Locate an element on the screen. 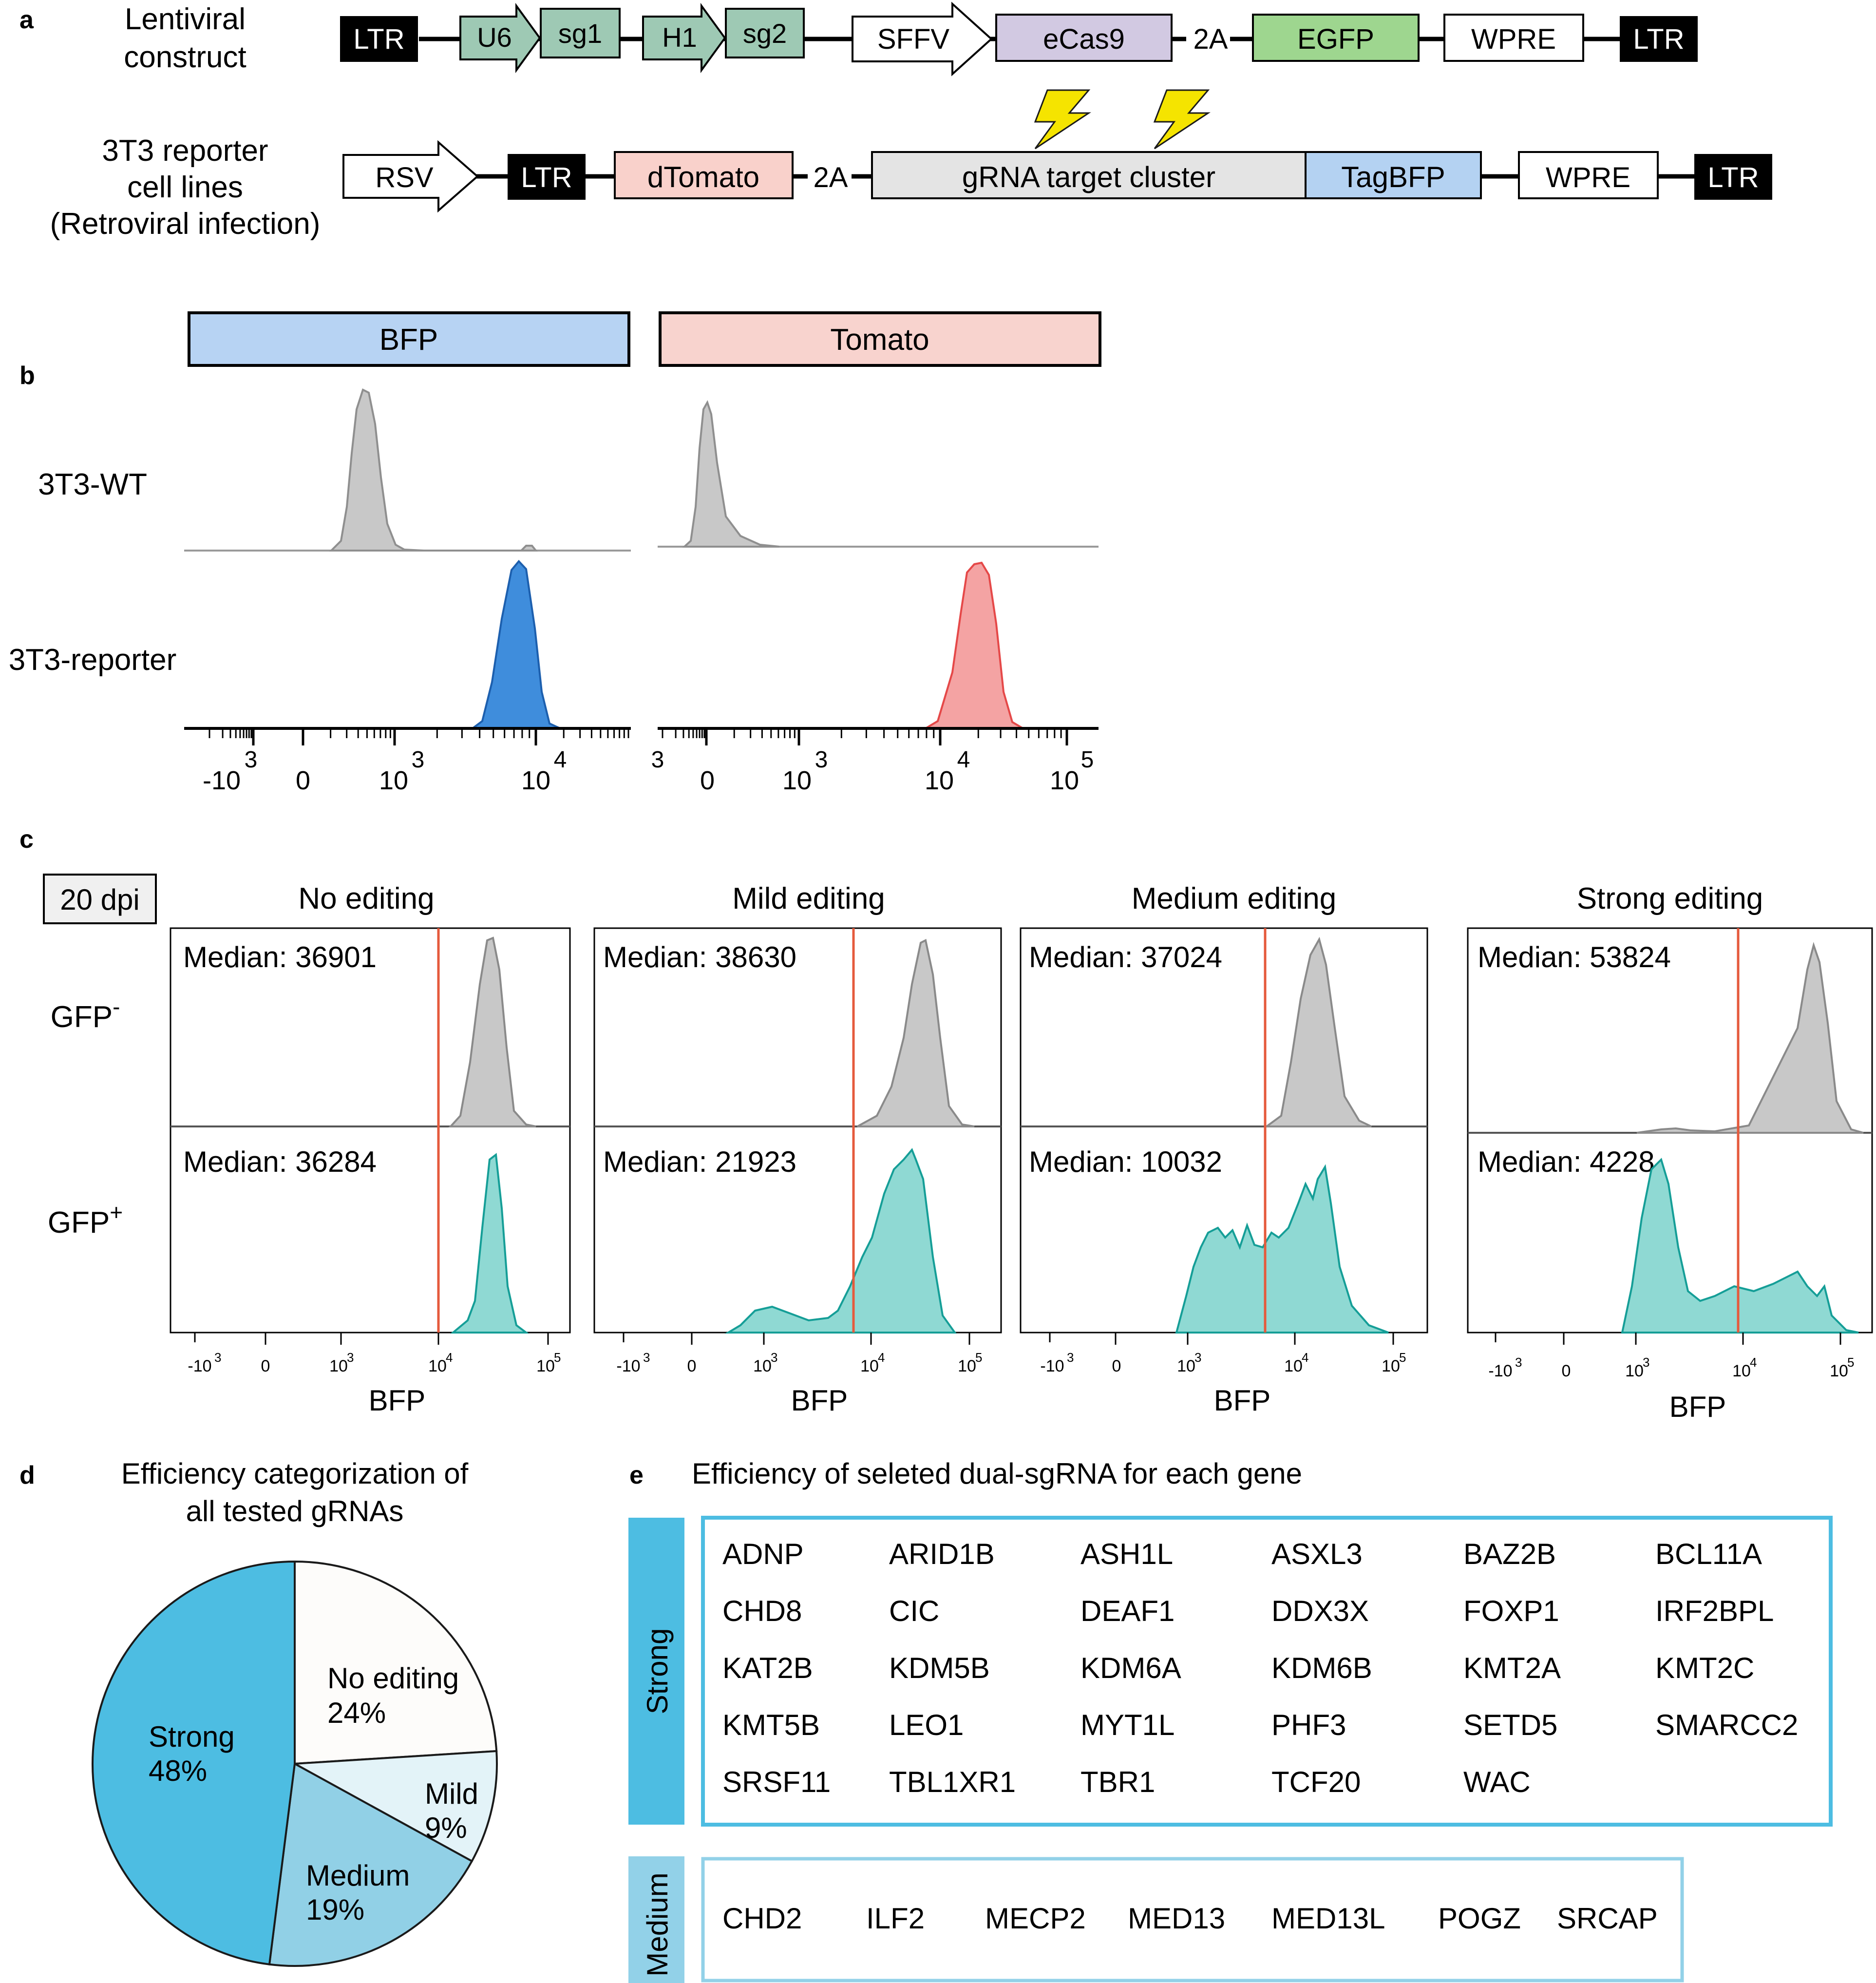  panel-label-d: d is located at coordinates (27, 1475).